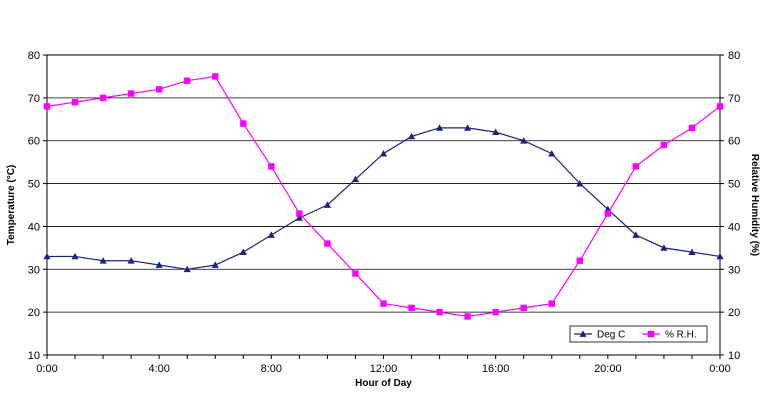 The width and height of the screenshot is (768, 401). What do you see at coordinates (271, 369) in the screenshot?
I see `x-tick-label: 8:00` at bounding box center [271, 369].